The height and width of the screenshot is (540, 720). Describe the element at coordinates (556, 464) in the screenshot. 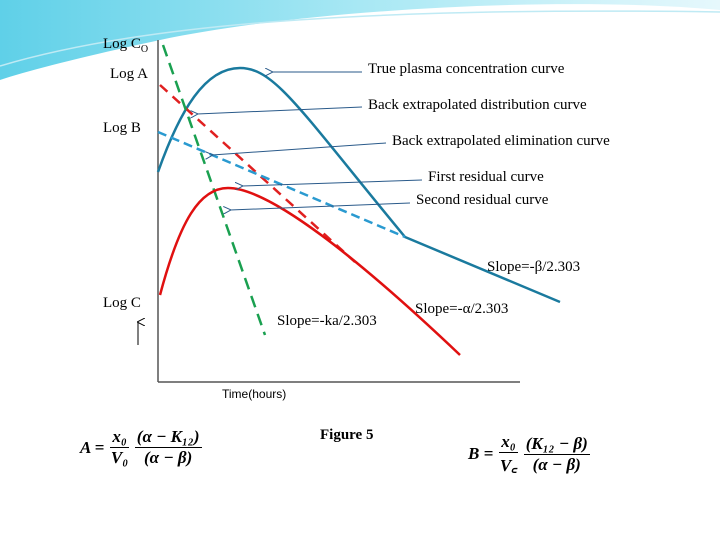

I see `eq-b-den2: (α − β)` at that location.